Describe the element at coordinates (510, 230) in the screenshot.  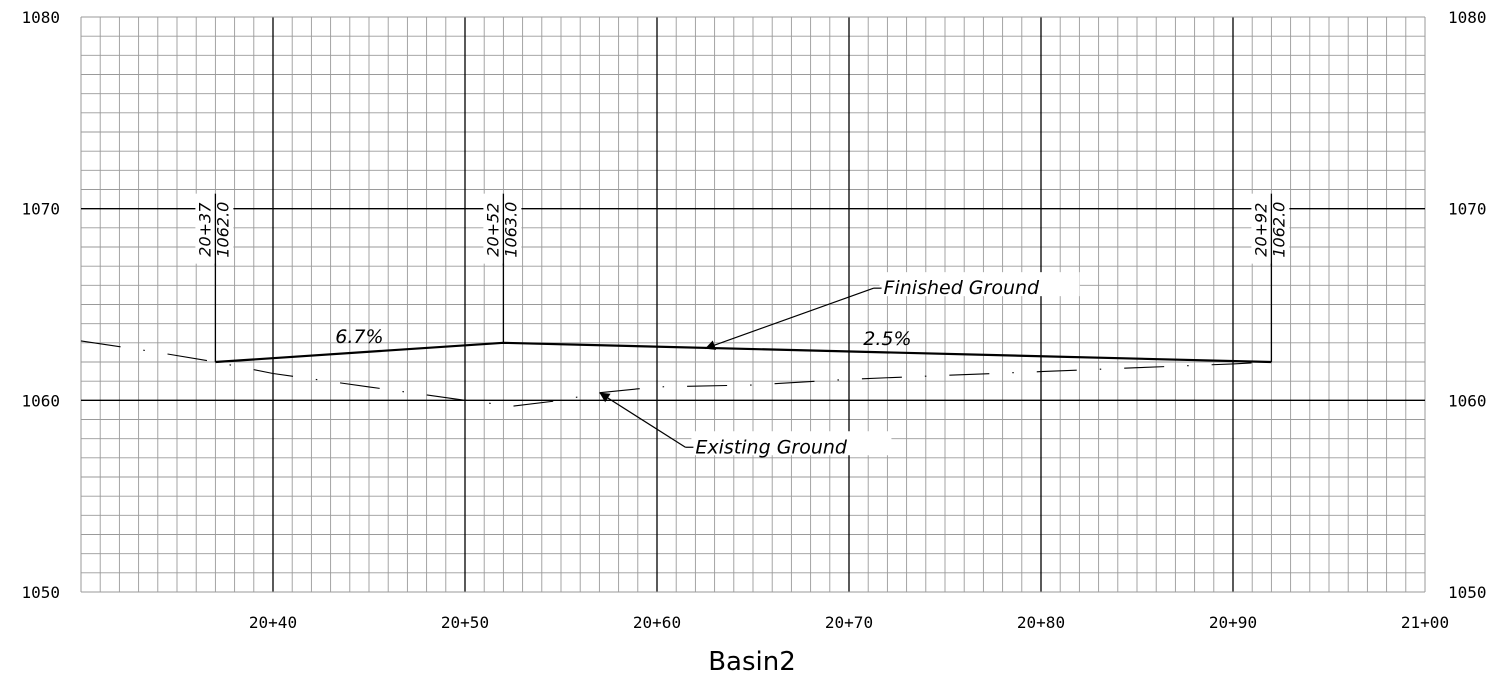
I see `pvi-elevation-label: 1063.0` at that location.